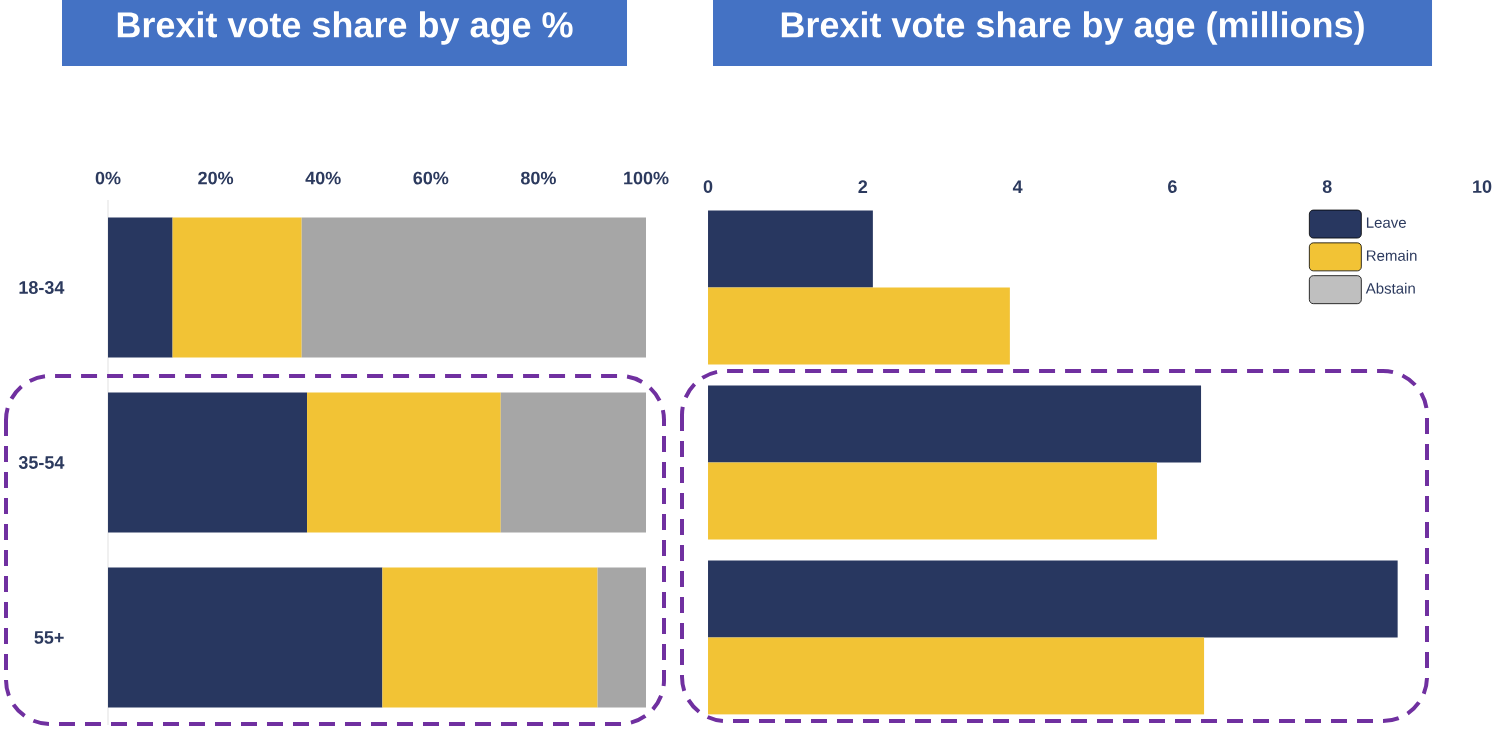  What do you see at coordinates (41, 462) in the screenshot?
I see `y-tick-label: 35-54` at bounding box center [41, 462].